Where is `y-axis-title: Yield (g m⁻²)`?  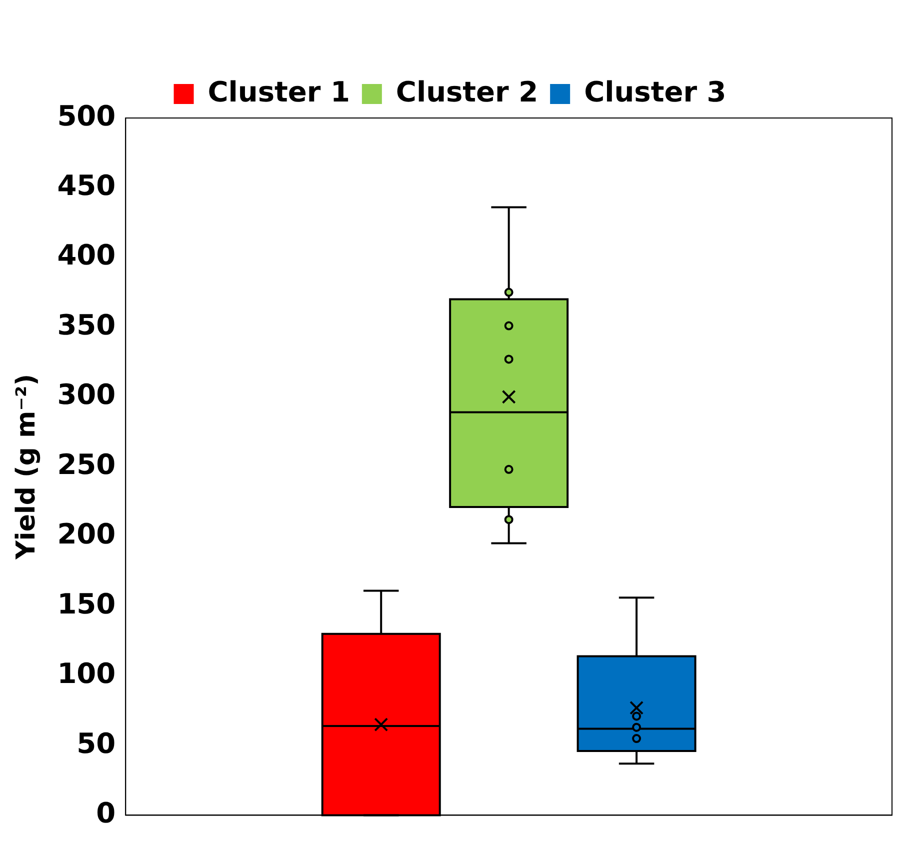 y-axis-title: Yield (g m⁻²) is located at coordinates (26, 467).